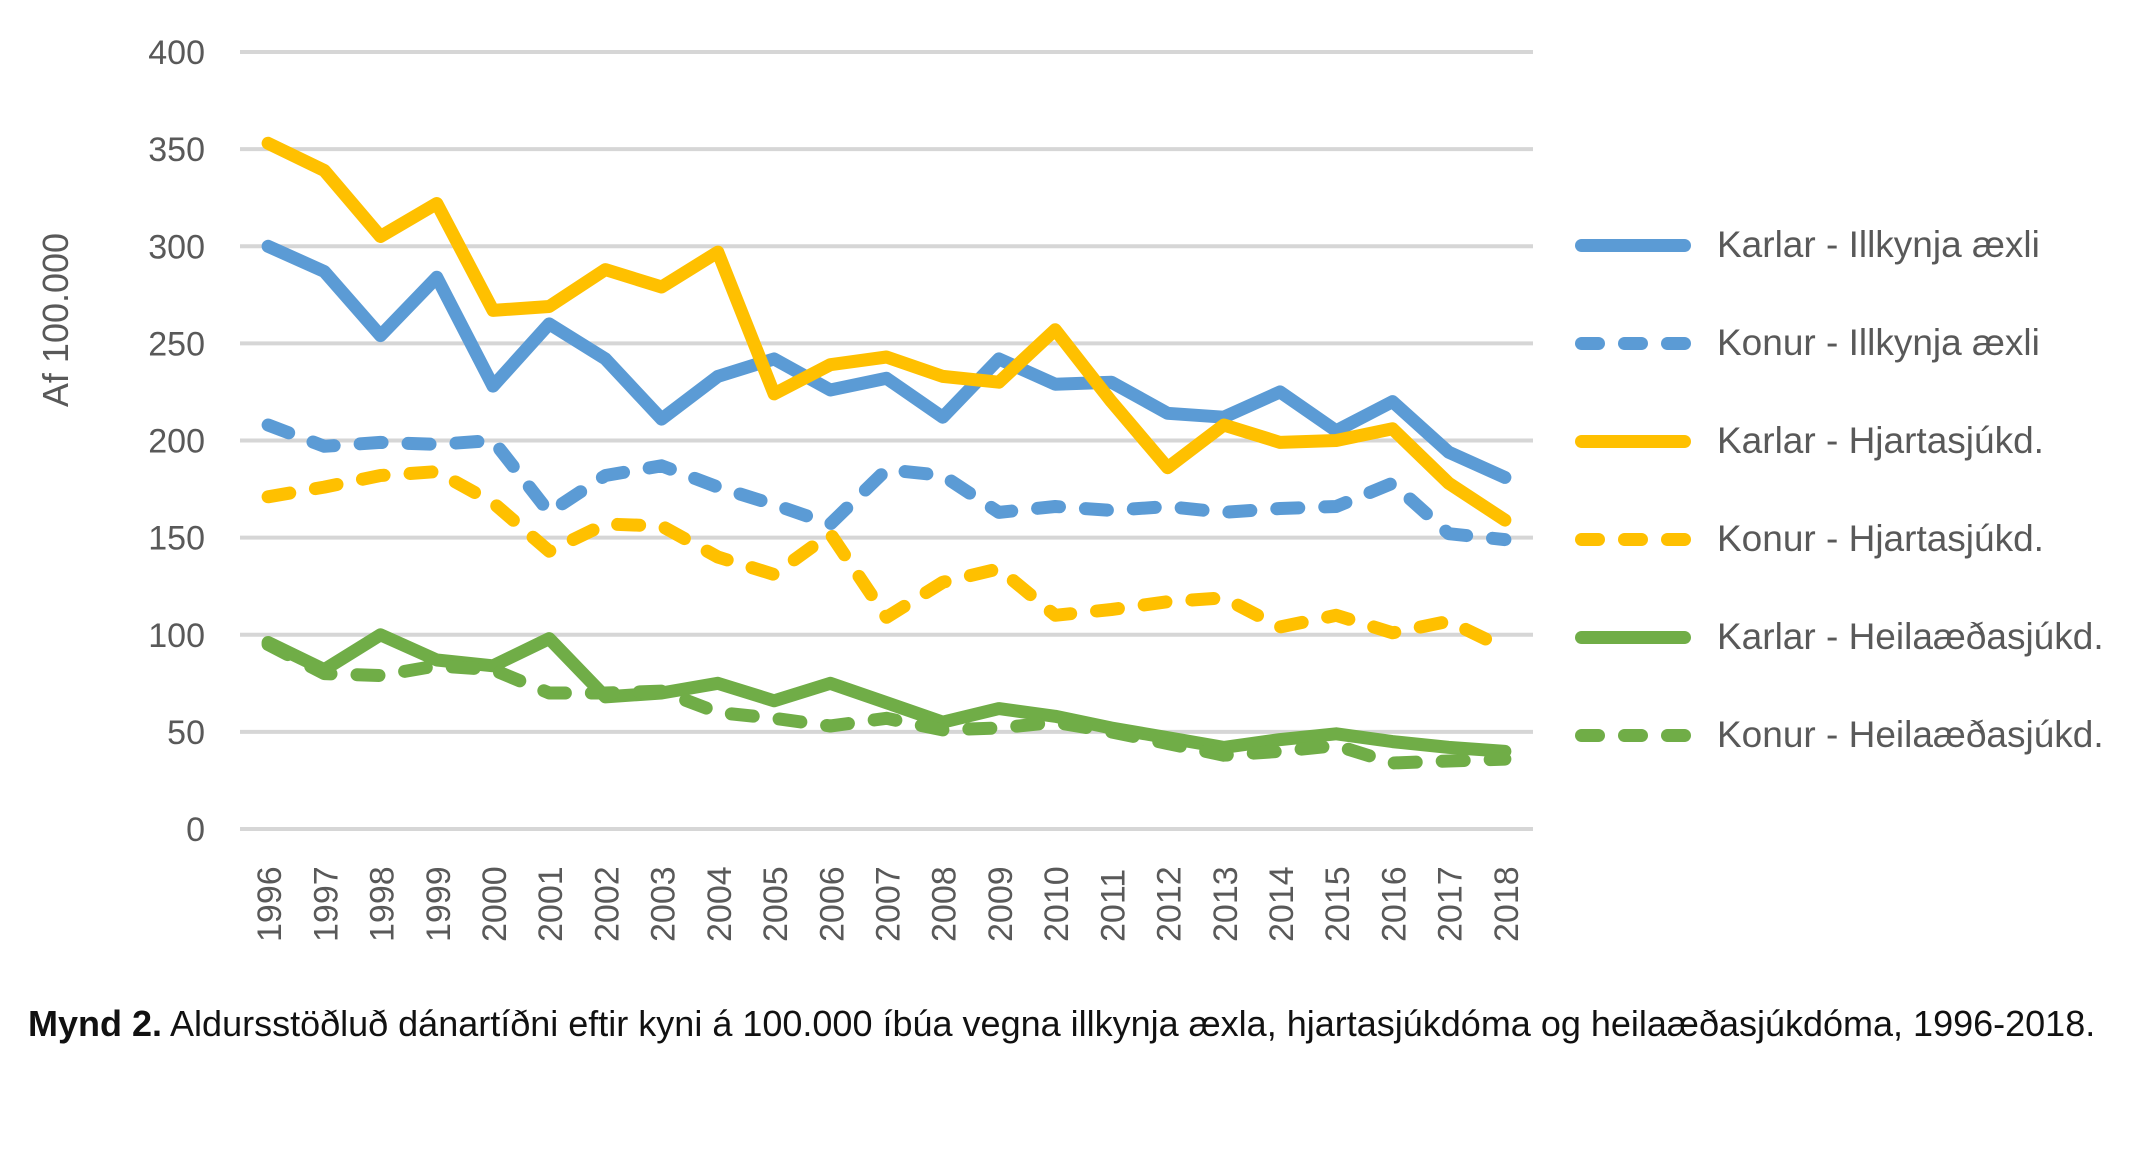  What do you see at coordinates (776, 904) in the screenshot?
I see `x-tick-label: 2005` at bounding box center [776, 904].